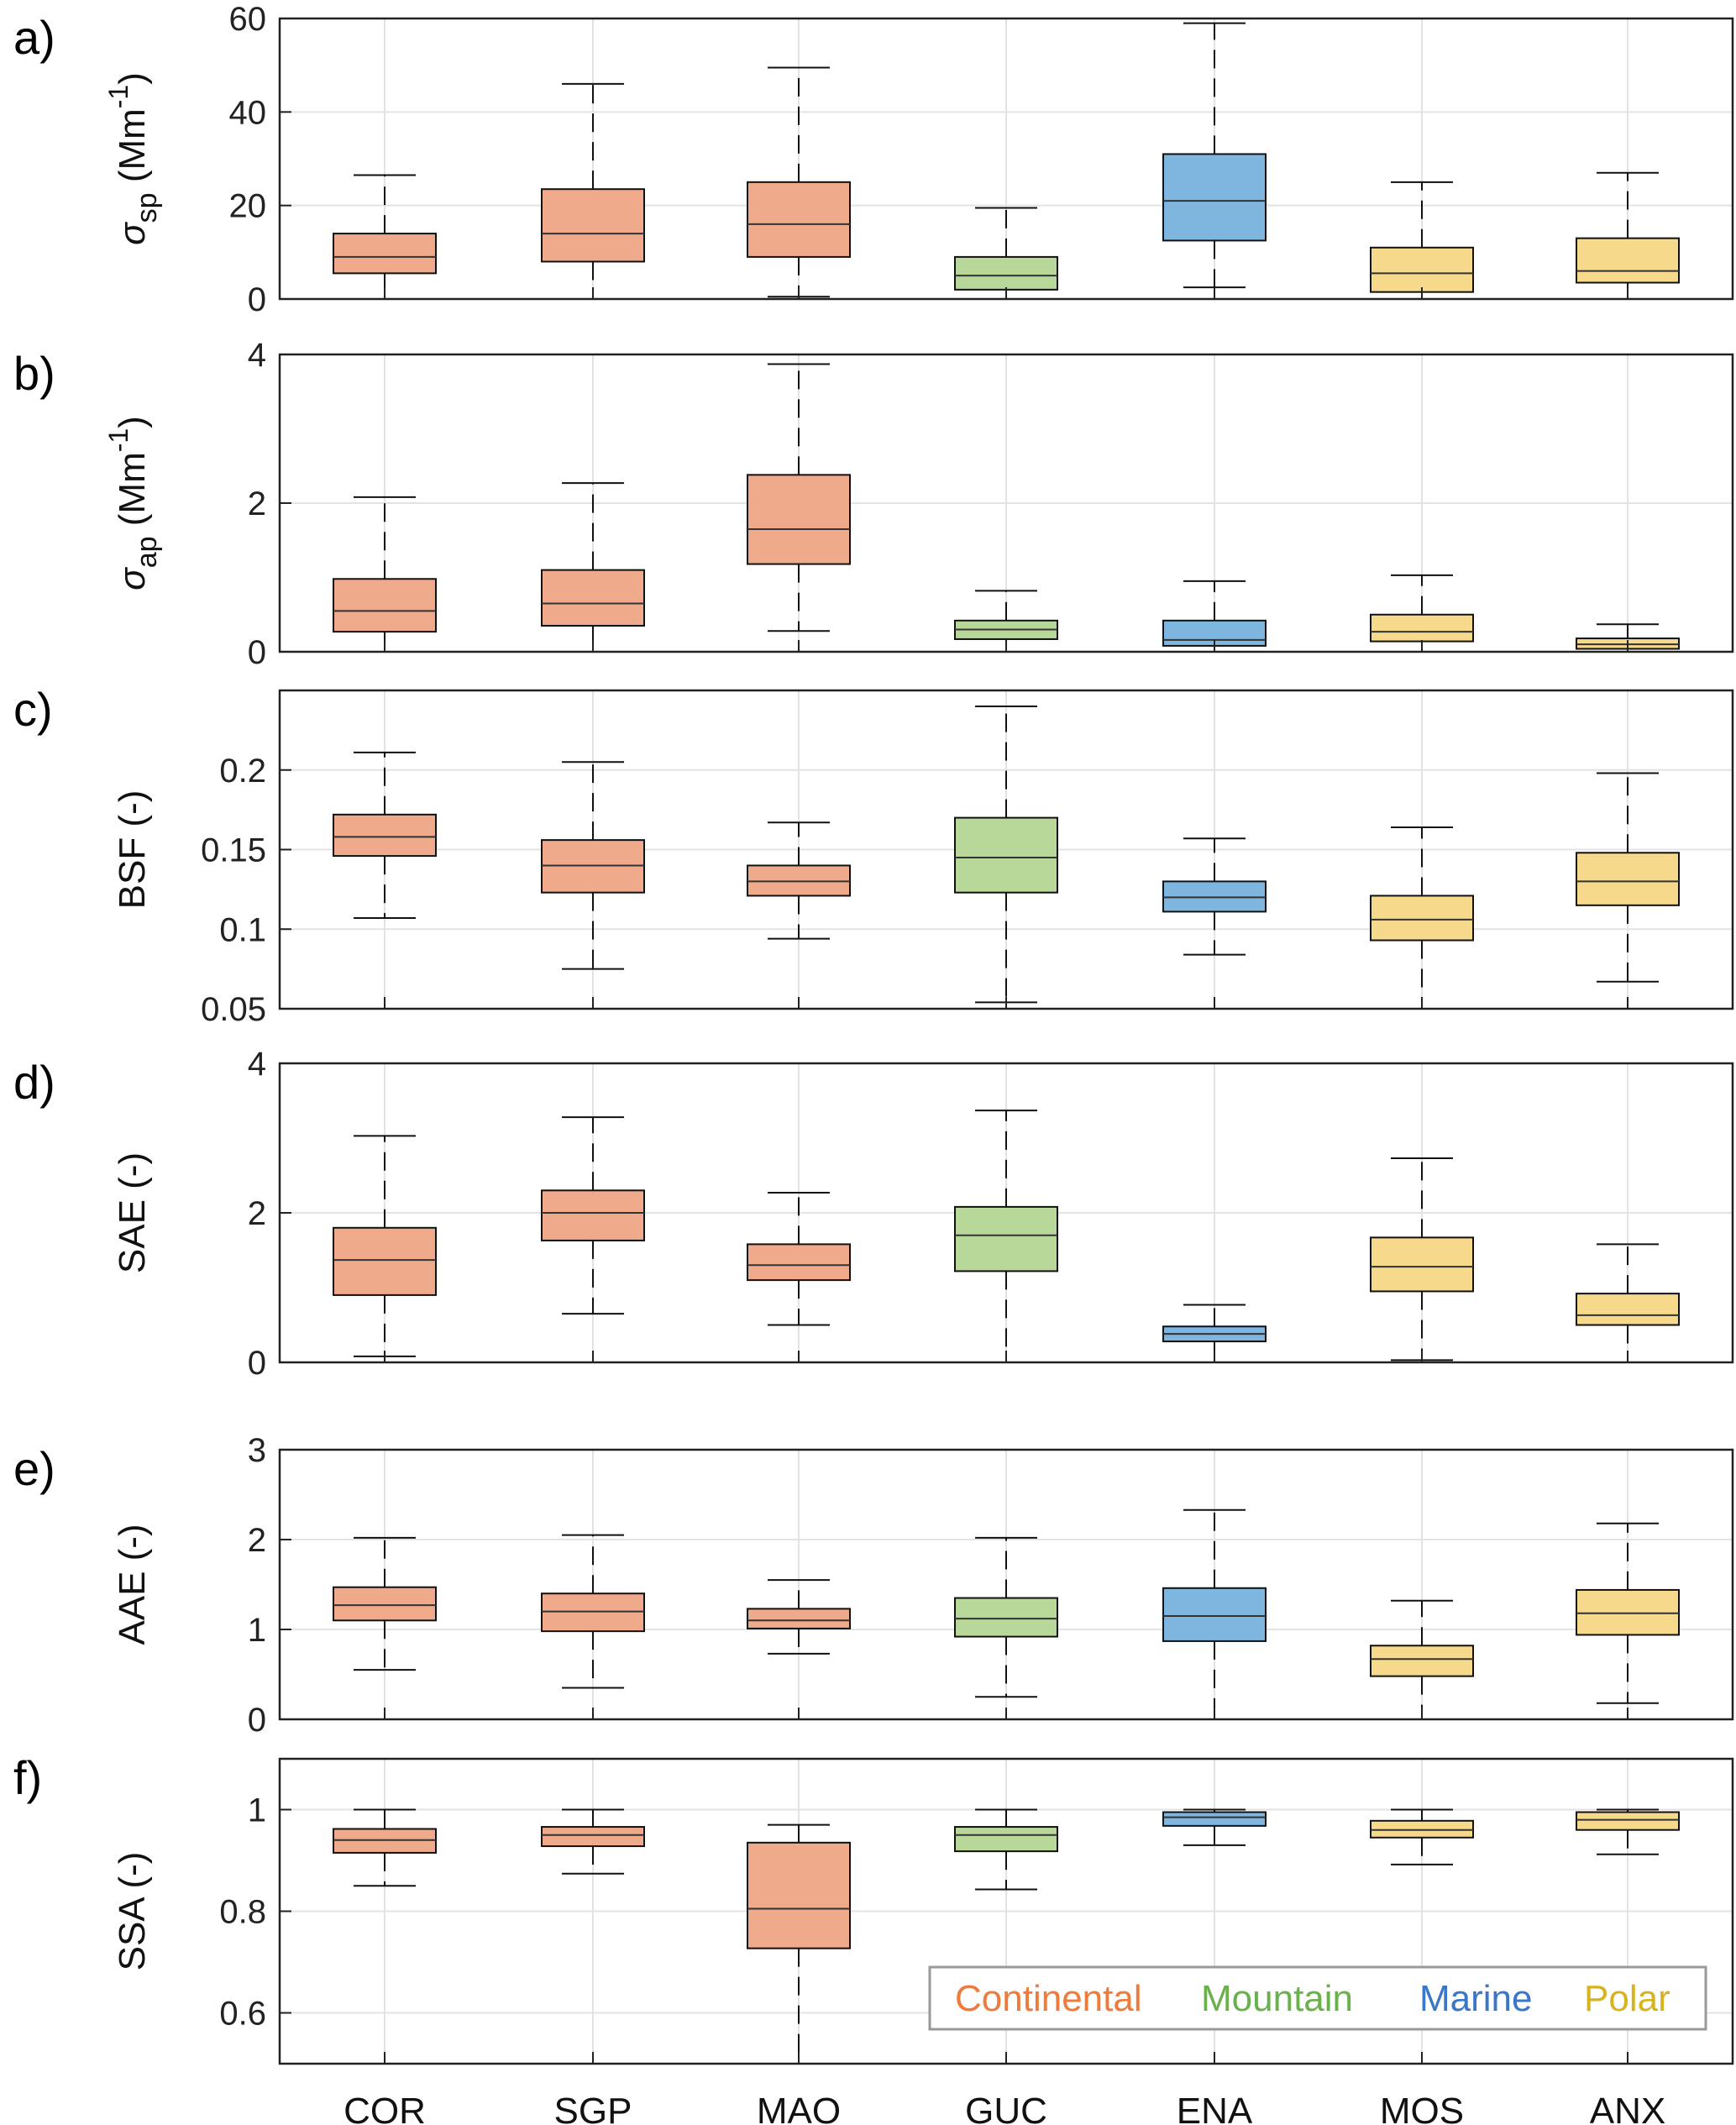  I want to click on panel-letter: a), so click(34, 37).